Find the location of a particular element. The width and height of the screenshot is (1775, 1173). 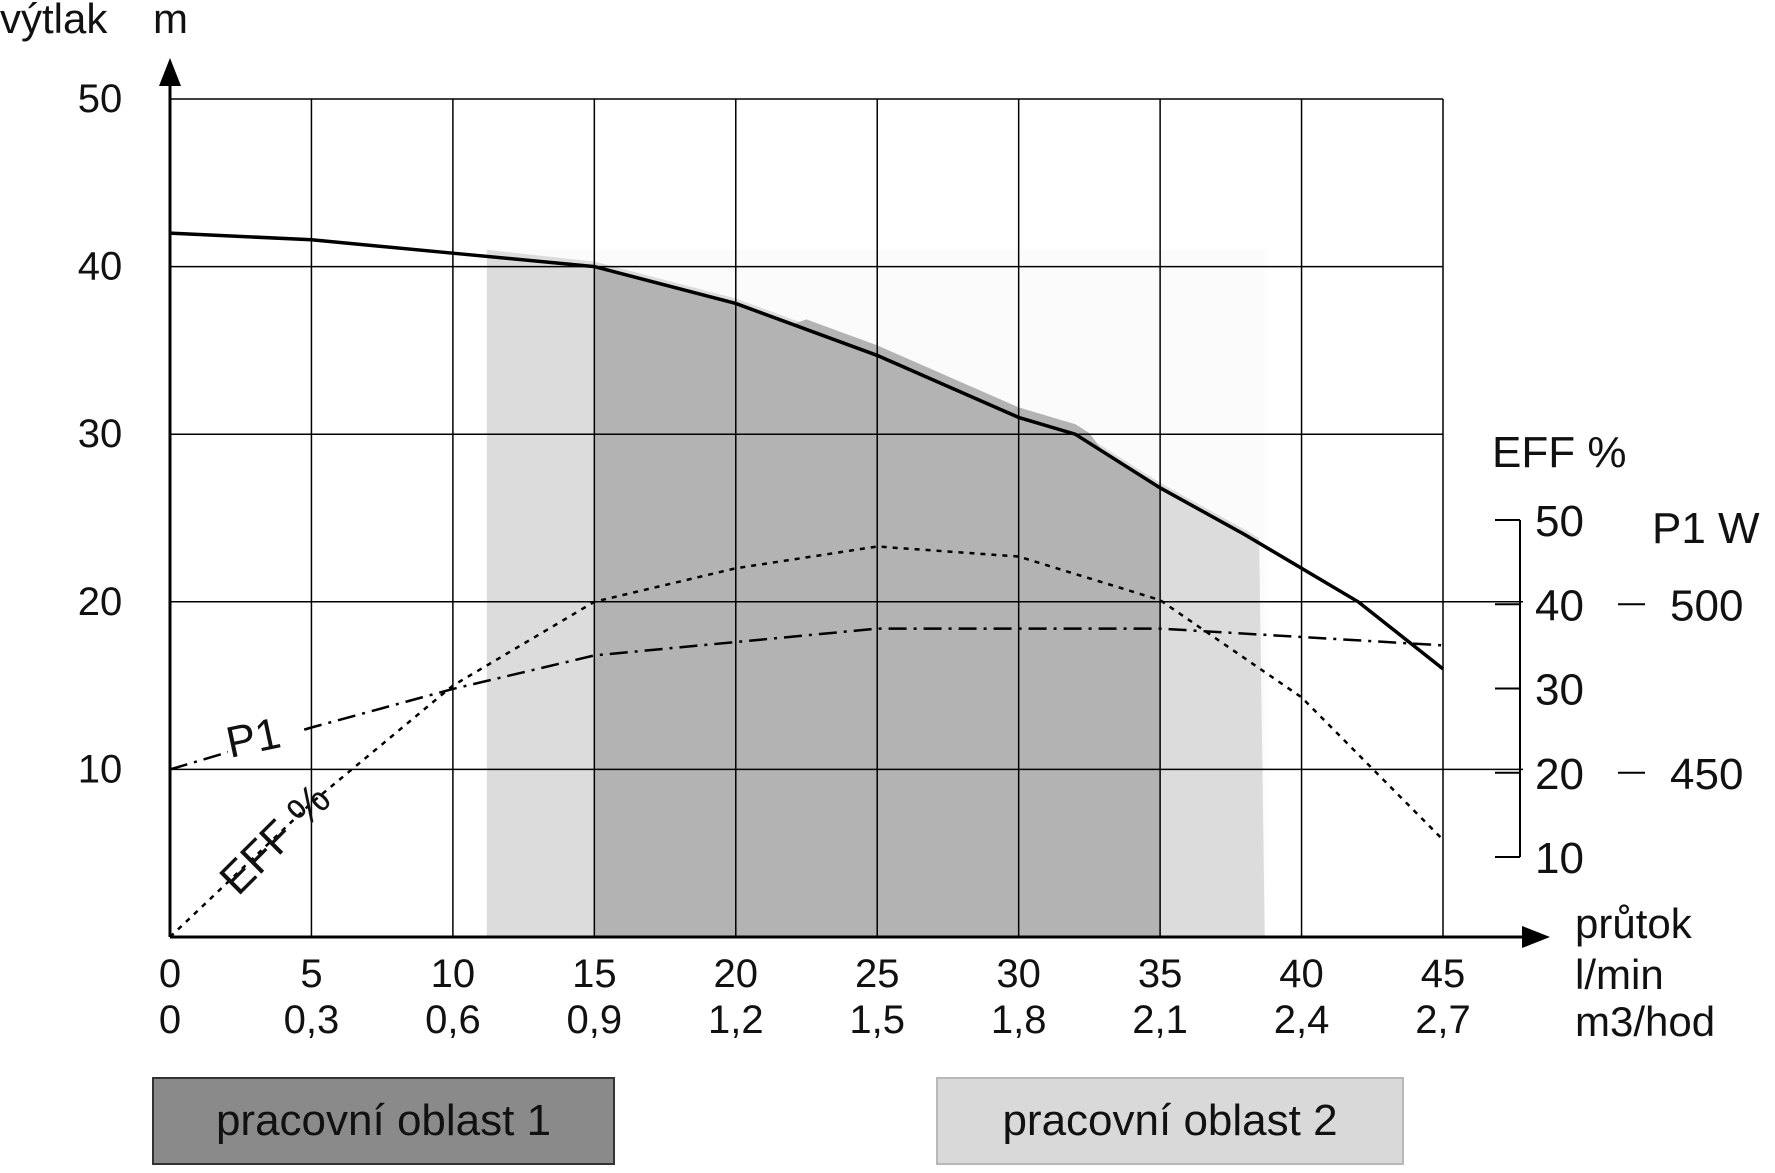

x-axis-unit-lmin: l/min is located at coordinates (1619, 974).